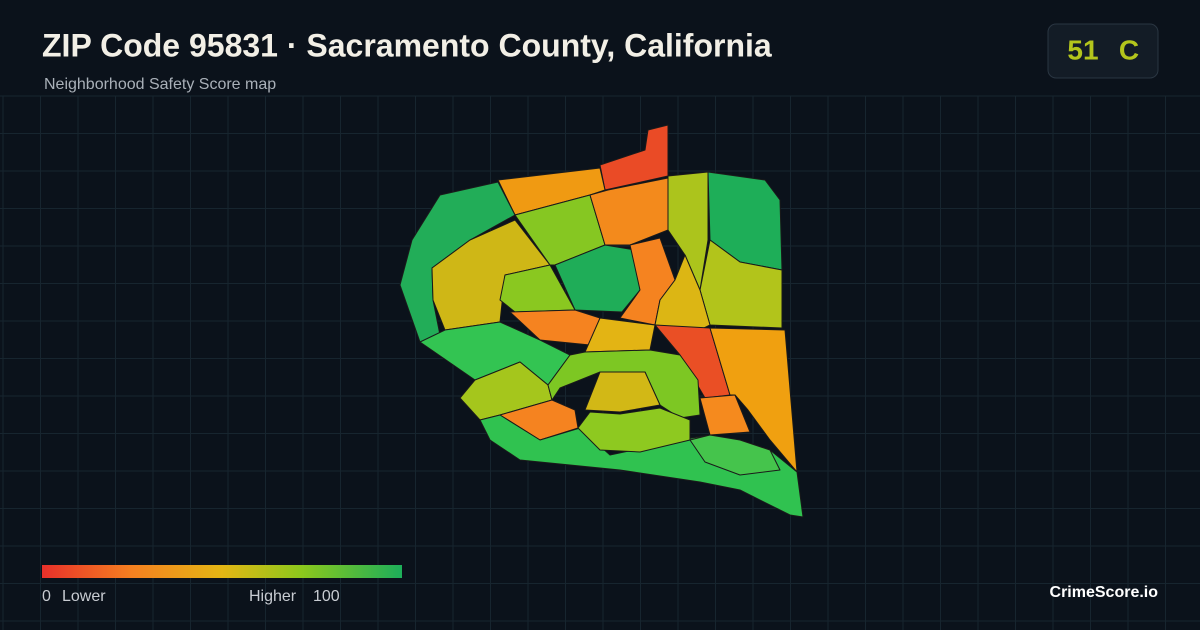 Image resolution: width=1200 pixels, height=630 pixels. I want to click on score-value: 51, so click(1082, 49).